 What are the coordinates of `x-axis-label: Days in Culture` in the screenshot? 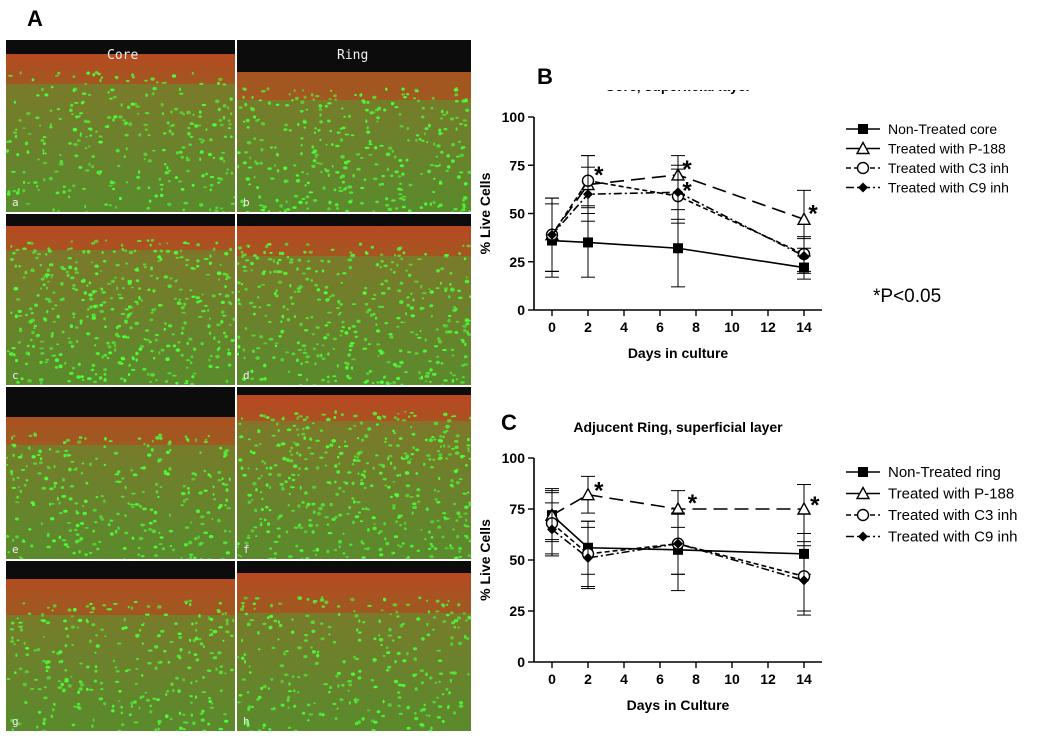 It's located at (678, 705).